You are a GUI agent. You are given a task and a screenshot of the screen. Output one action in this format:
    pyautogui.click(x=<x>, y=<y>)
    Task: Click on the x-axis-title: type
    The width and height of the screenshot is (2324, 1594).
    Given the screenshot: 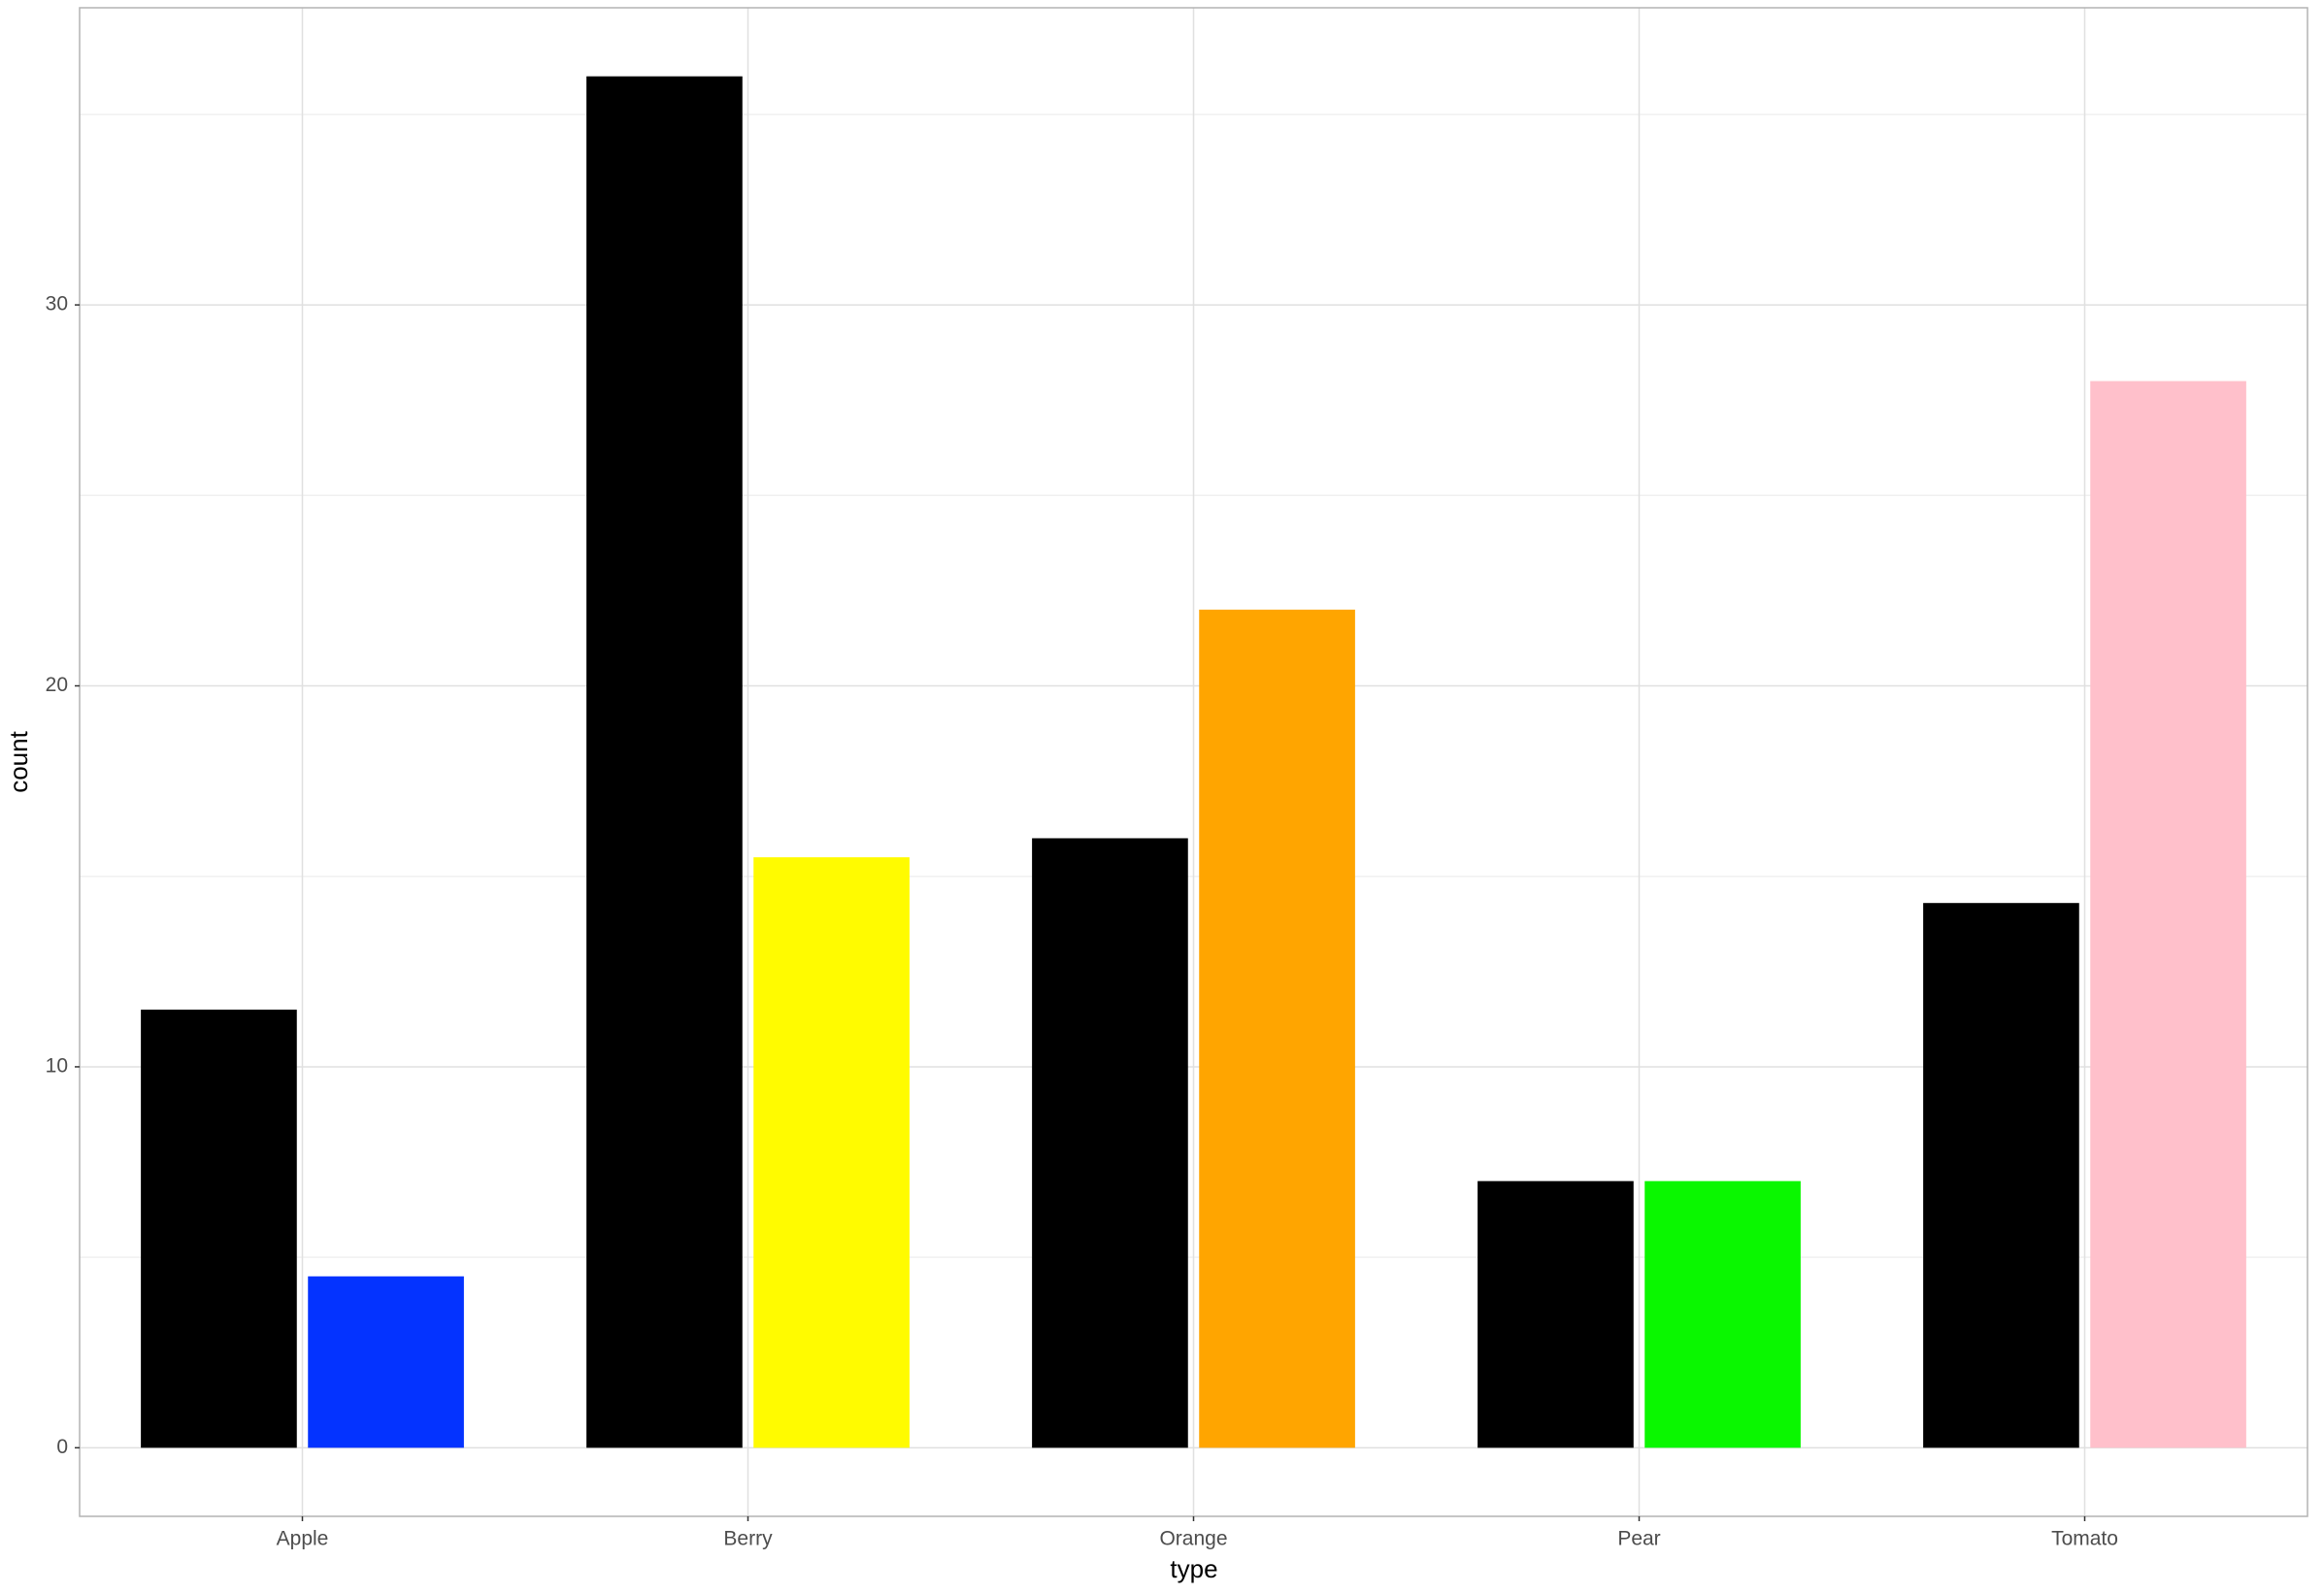 What is the action you would take?
    pyautogui.click(x=1193, y=1568)
    